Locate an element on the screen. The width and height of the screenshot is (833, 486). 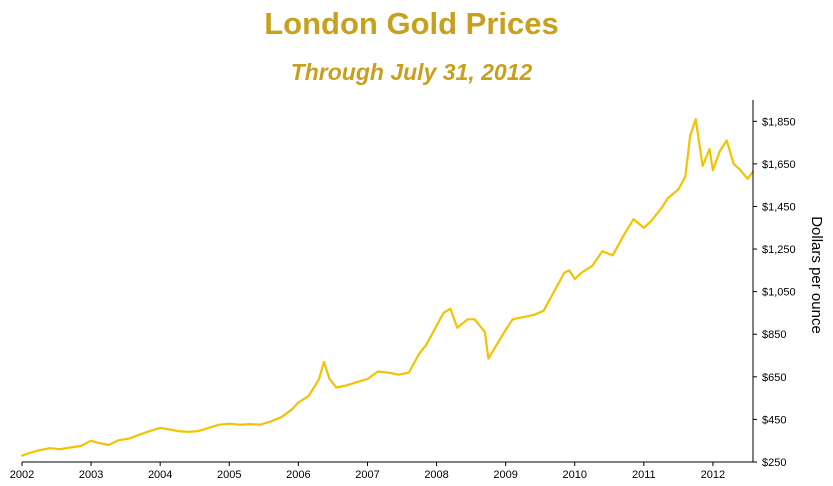
x-tick-label: 2003 is located at coordinates (91, 475).